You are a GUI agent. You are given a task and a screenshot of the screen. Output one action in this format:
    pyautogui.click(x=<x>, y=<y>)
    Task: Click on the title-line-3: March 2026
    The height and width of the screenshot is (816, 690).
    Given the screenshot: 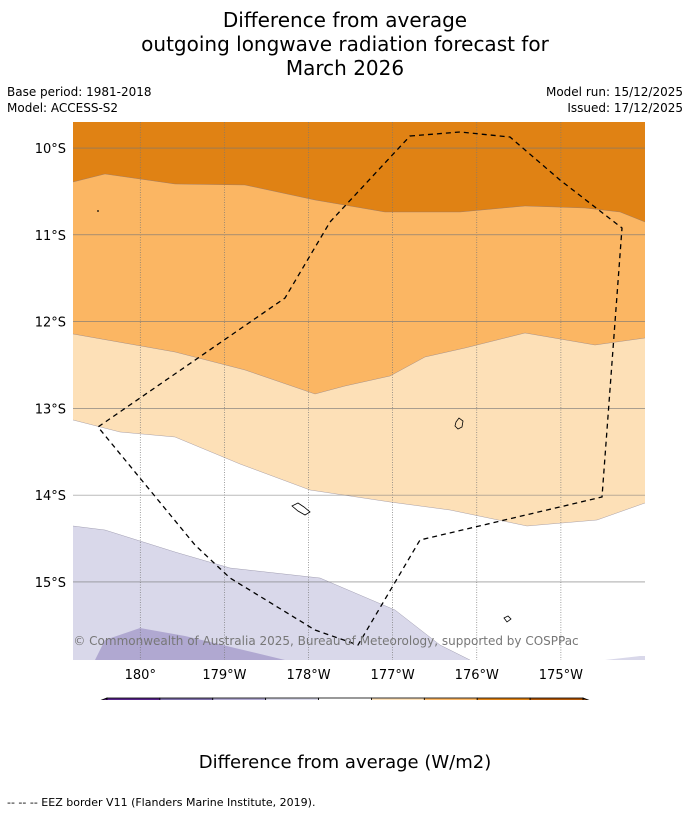 What is the action you would take?
    pyautogui.click(x=345, y=68)
    